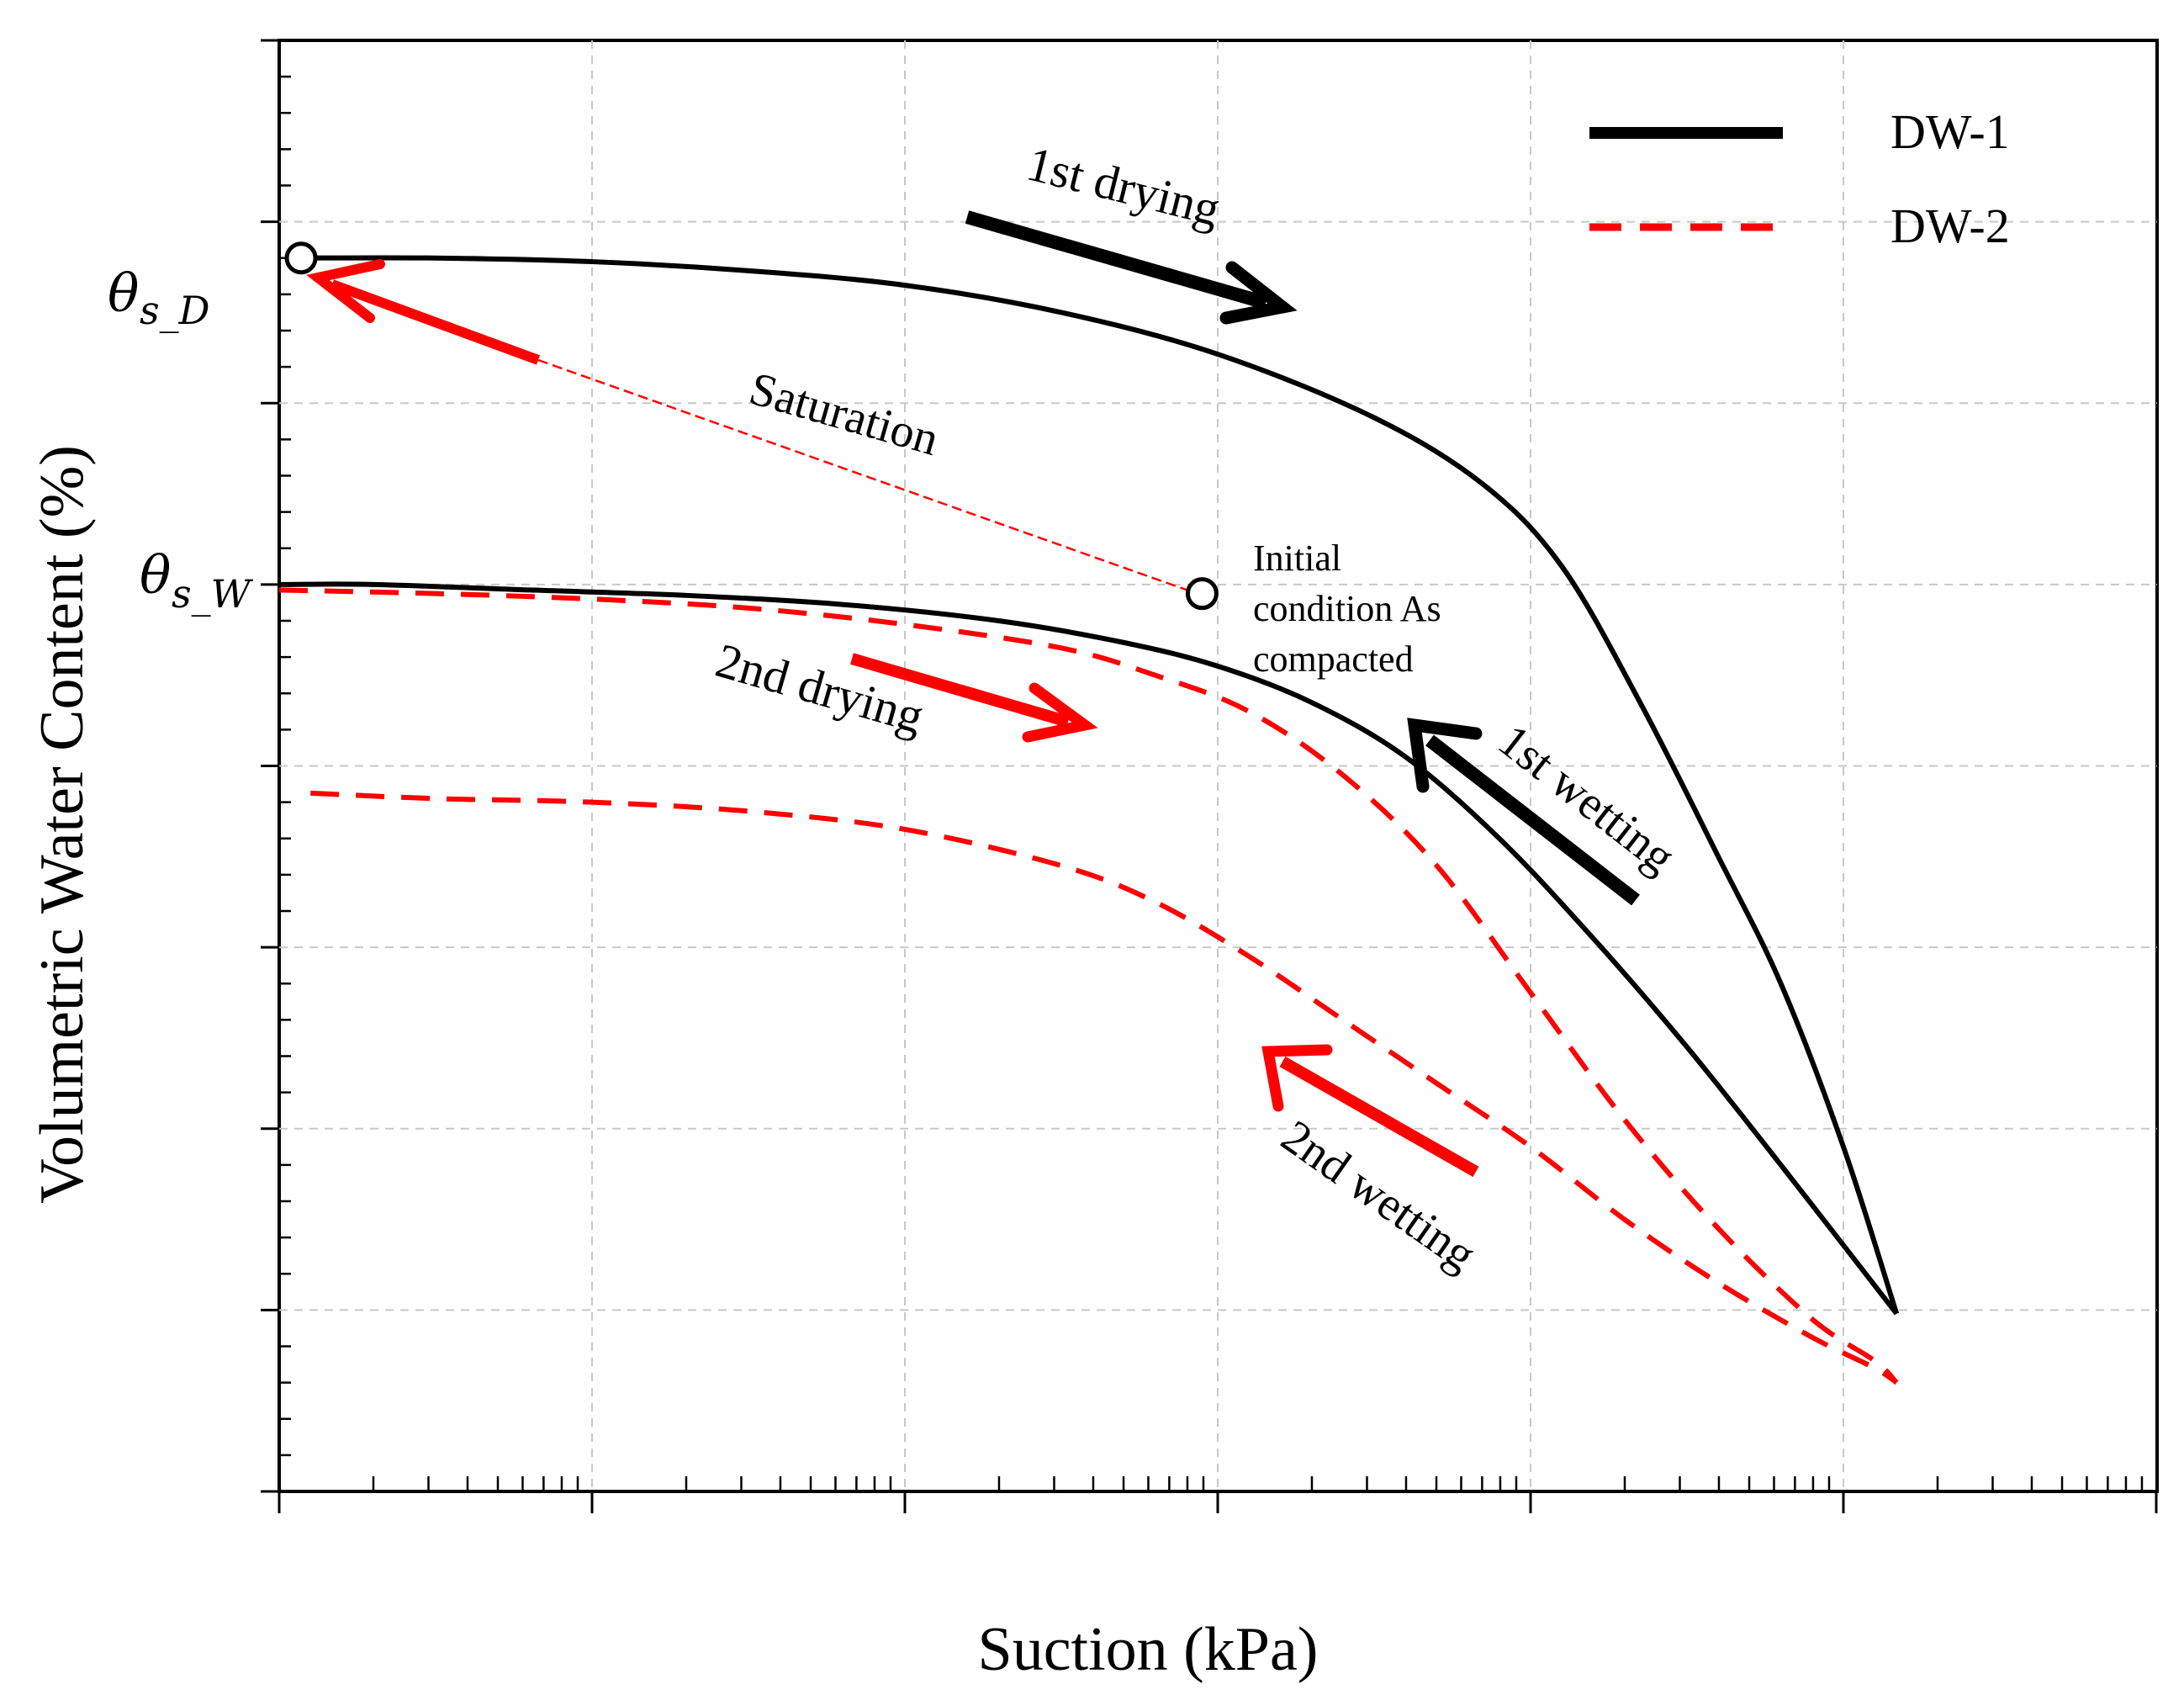  Describe the element at coordinates (819, 688) in the screenshot. I see `label-second-drying: 2nd drying` at that location.